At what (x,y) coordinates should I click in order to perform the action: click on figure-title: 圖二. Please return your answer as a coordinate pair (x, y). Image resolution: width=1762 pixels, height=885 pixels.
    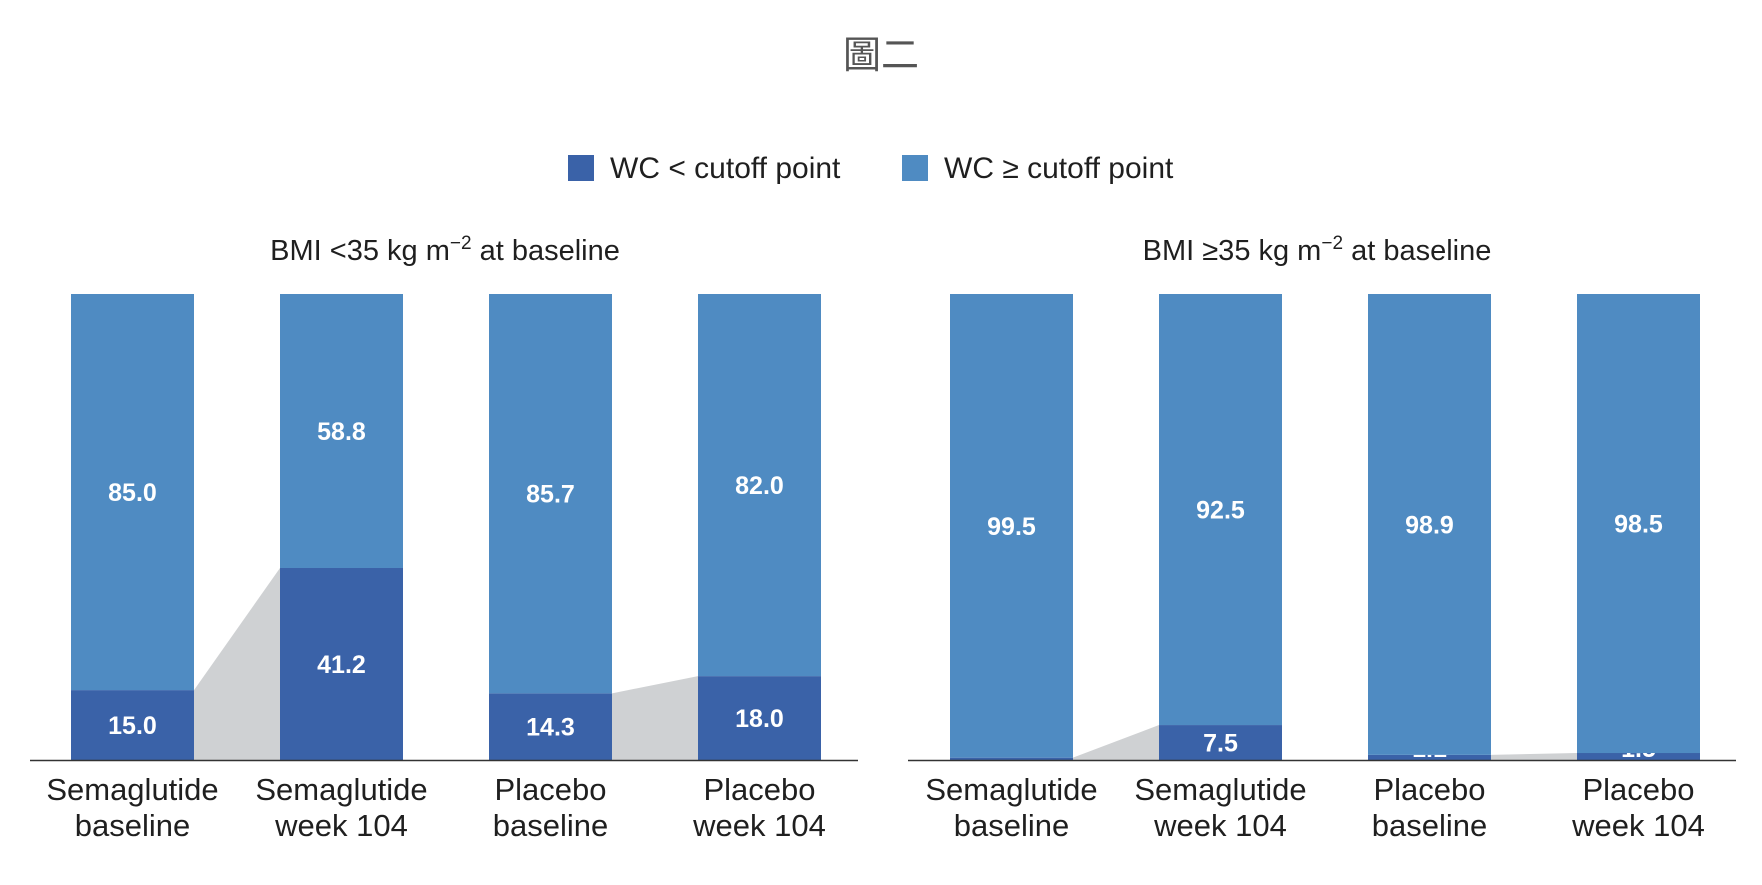
    Looking at the image, I should click on (880, 55).